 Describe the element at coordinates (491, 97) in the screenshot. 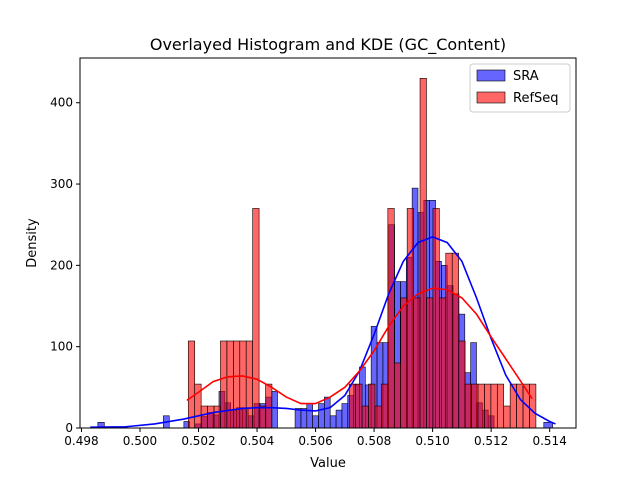

I see `legend-swatch-refseq` at that location.